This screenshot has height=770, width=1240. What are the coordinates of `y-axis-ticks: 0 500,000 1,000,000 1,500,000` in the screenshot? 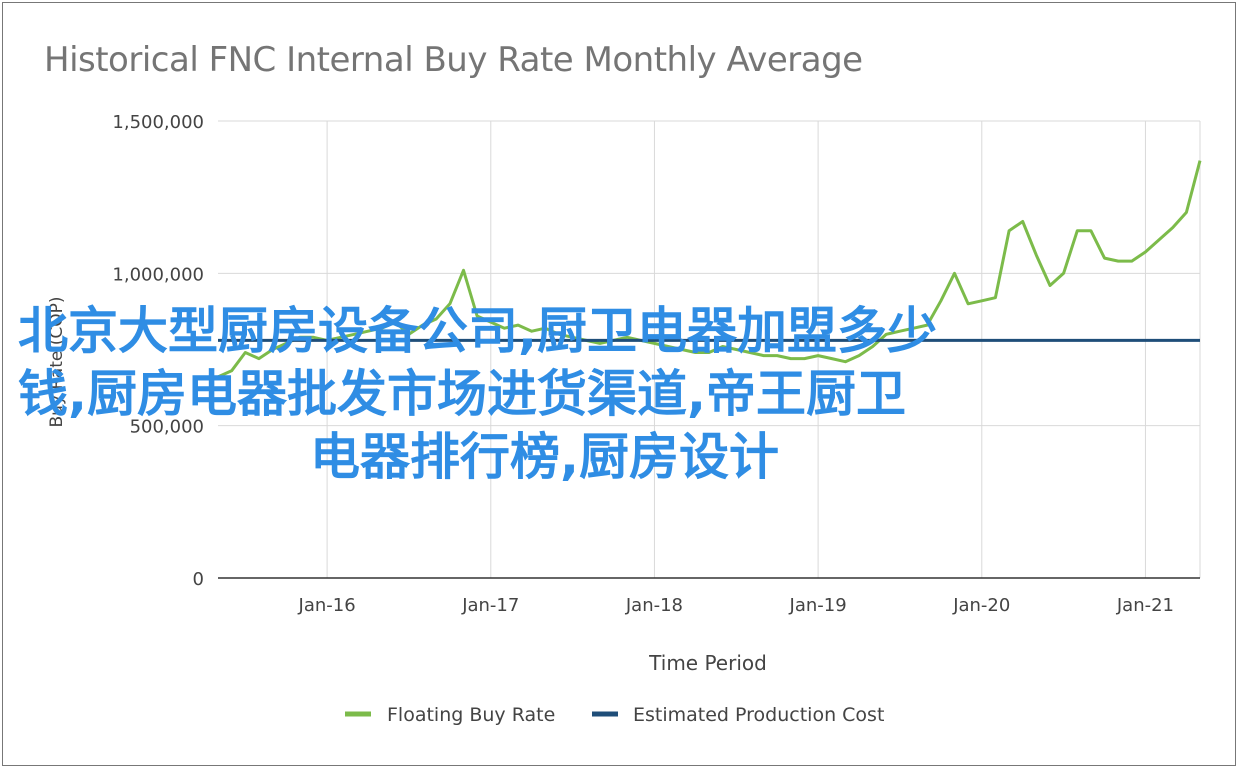 It's located at (158, 351).